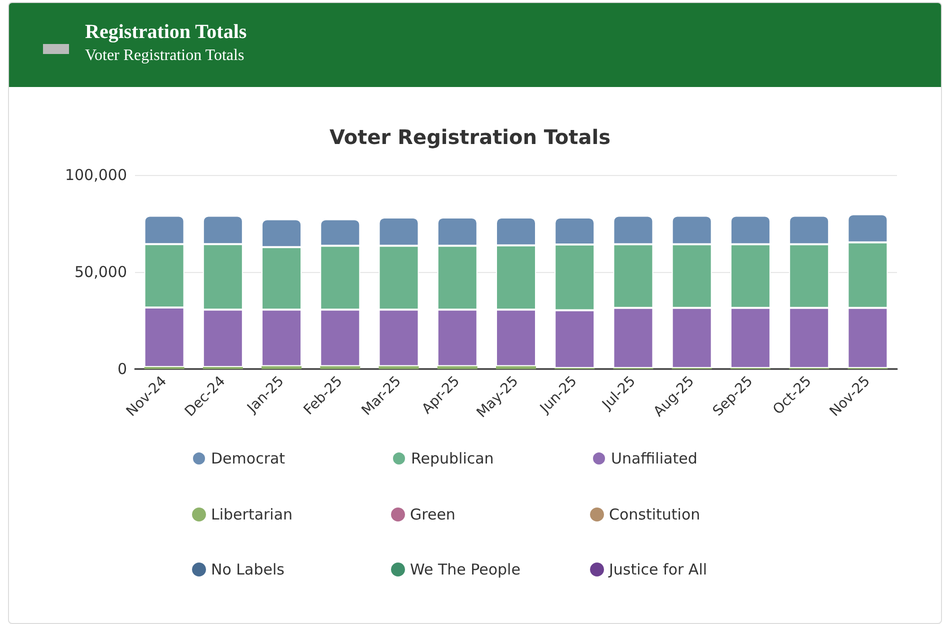 This screenshot has height=624, width=946. What do you see at coordinates (470, 137) in the screenshot?
I see `chart-title: Voter Registration Totals` at bounding box center [470, 137].